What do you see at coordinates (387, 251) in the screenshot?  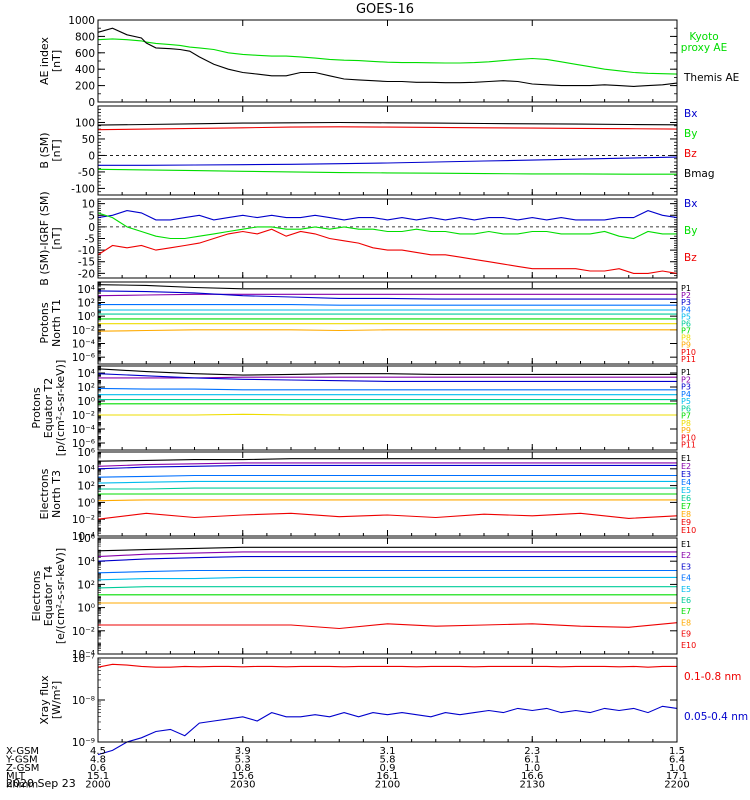 I see `series-line-bz` at bounding box center [387, 251].